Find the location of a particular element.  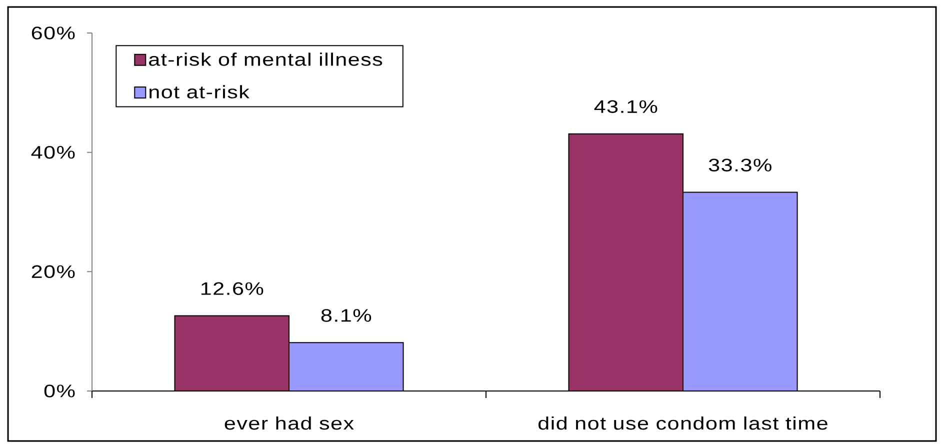

y-tick-label: 40% is located at coordinates (53, 152).